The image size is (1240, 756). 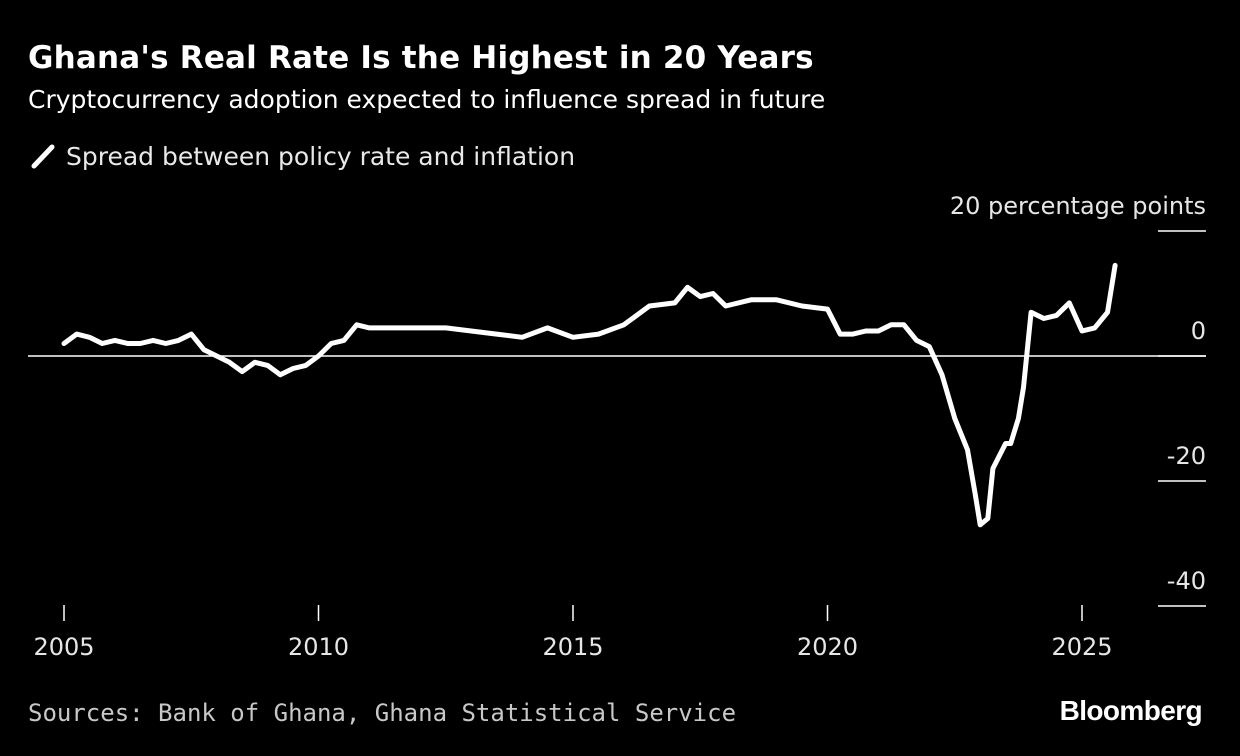 What do you see at coordinates (43, 156) in the screenshot?
I see `legend-line-swatch-icon` at bounding box center [43, 156].